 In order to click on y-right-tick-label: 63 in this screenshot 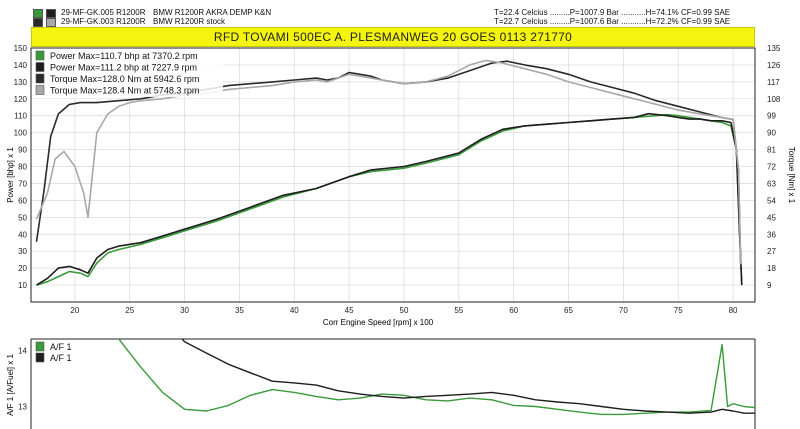, I will do `click(771, 183)`.